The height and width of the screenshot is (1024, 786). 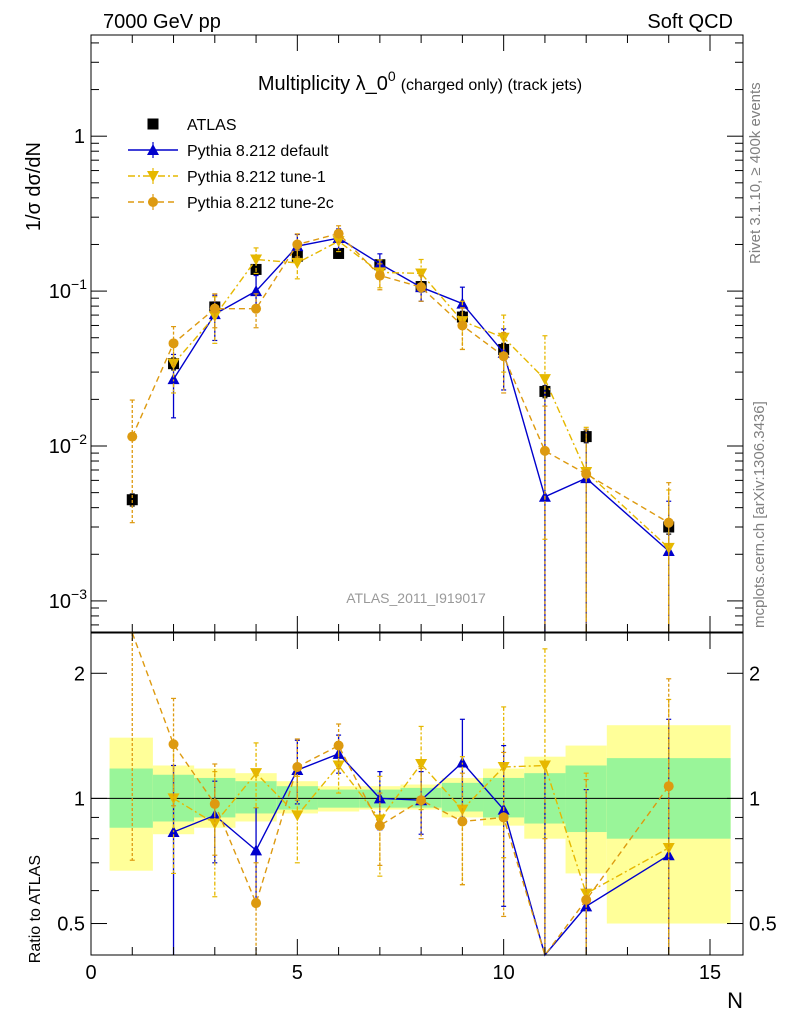 I want to click on mcplots-label: mcplots.cern.ch [arXiv:1306.3436], so click(x=759, y=514).